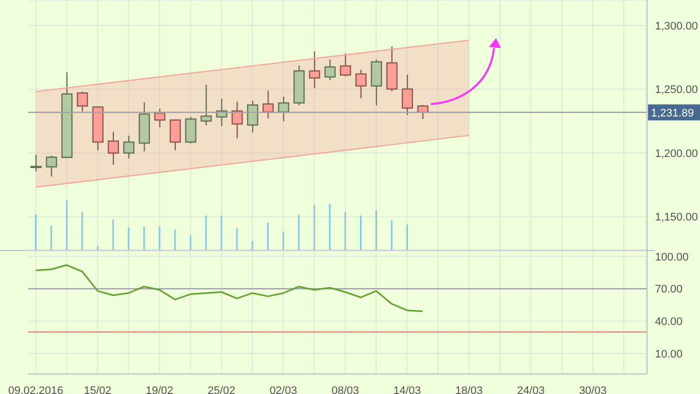  I want to click on line-series, so click(229, 288).